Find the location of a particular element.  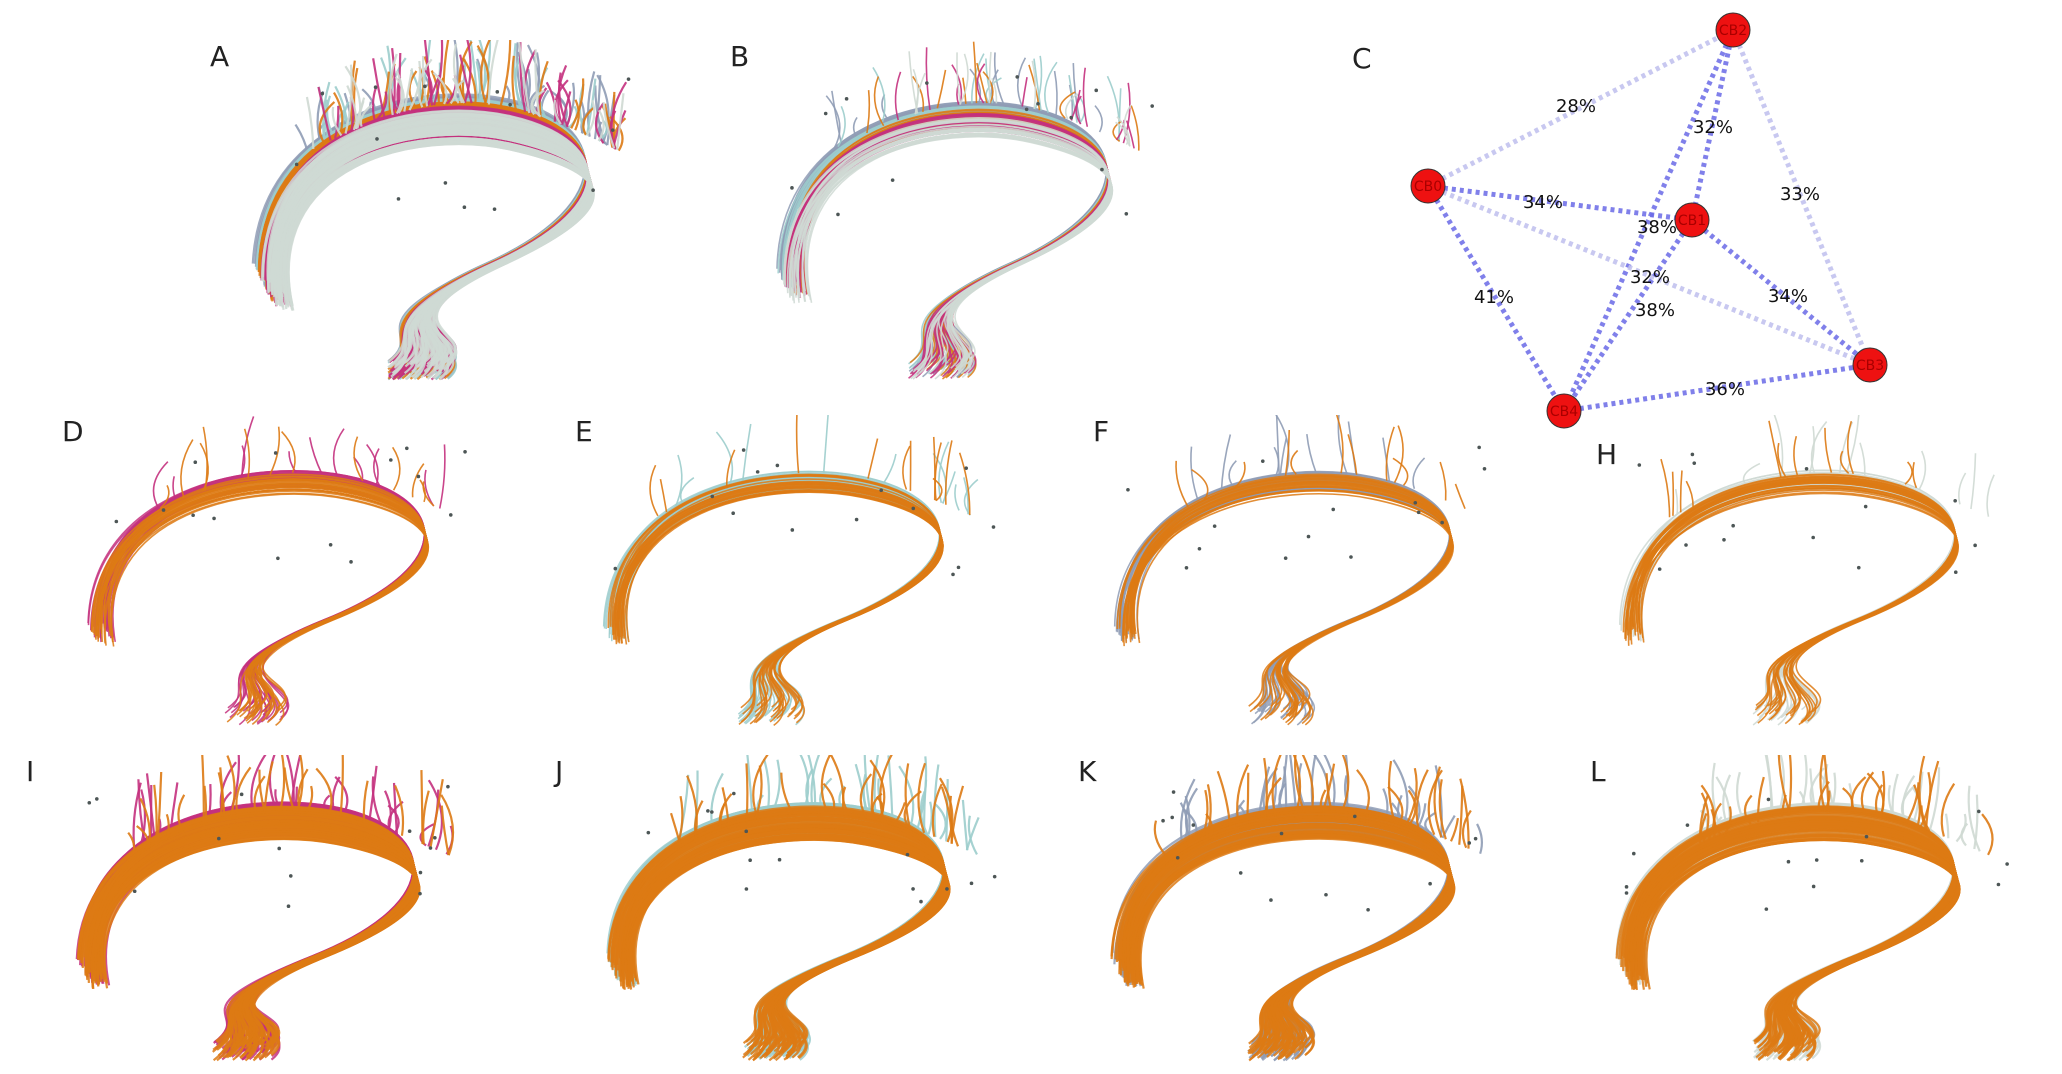

panel-b: B is located at coordinates (960, 215).